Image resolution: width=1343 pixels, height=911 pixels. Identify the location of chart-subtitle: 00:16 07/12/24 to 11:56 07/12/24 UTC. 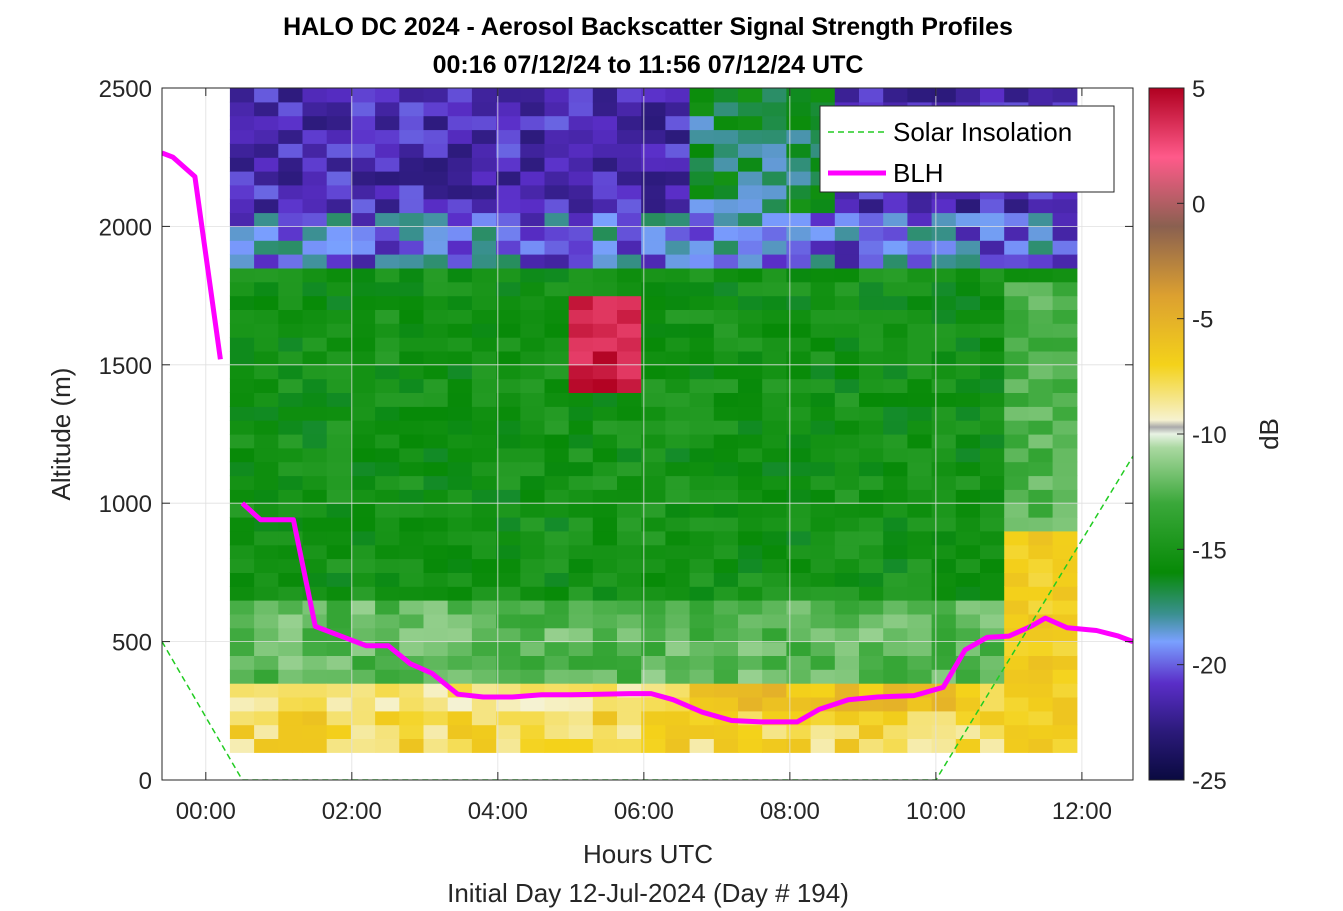
(648, 65).